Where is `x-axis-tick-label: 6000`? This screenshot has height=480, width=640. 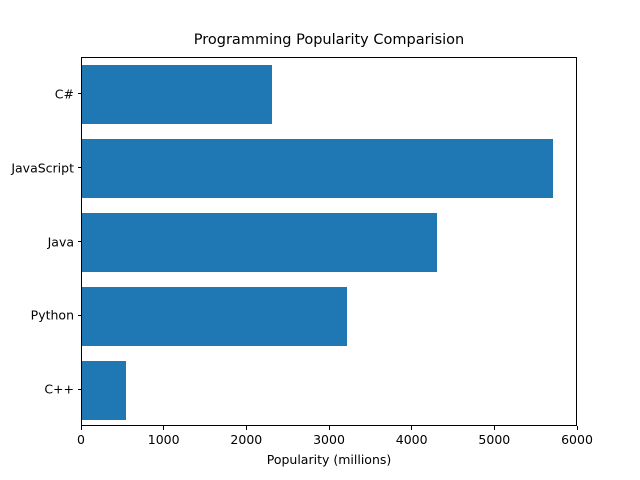
x-axis-tick-label: 6000 is located at coordinates (577, 439).